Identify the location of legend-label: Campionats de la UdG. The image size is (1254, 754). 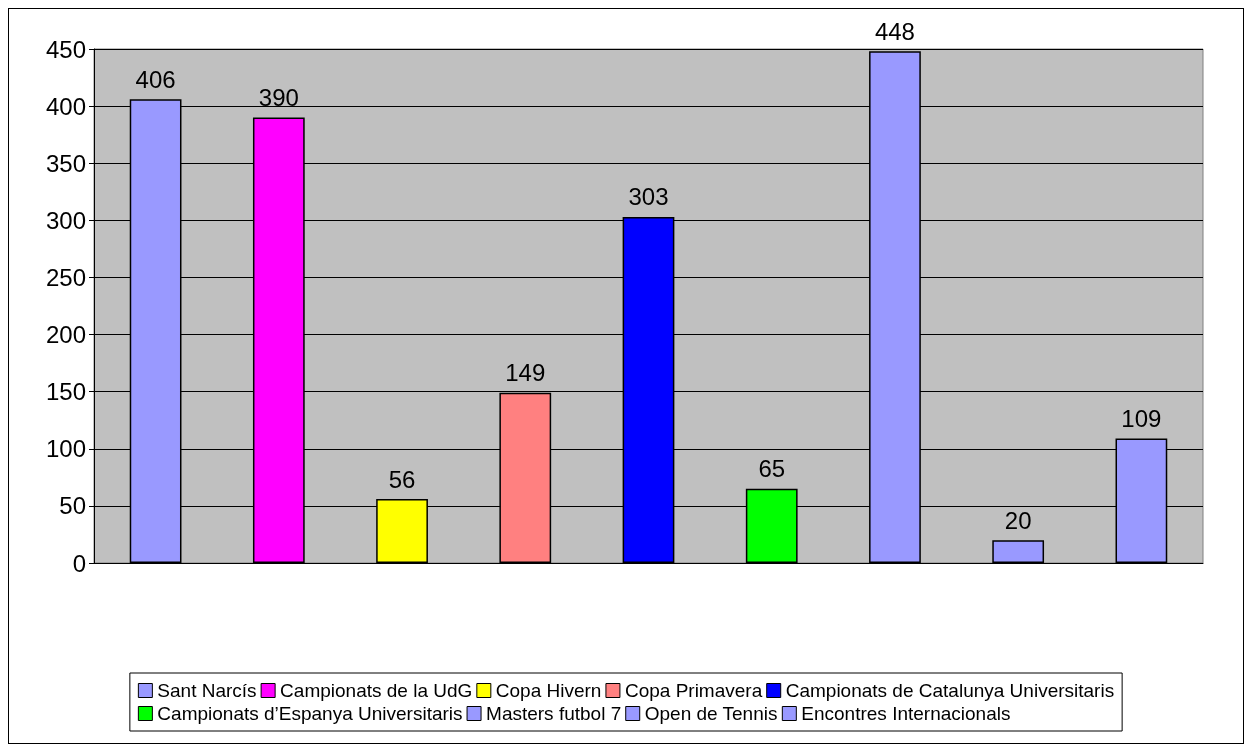
(376, 690).